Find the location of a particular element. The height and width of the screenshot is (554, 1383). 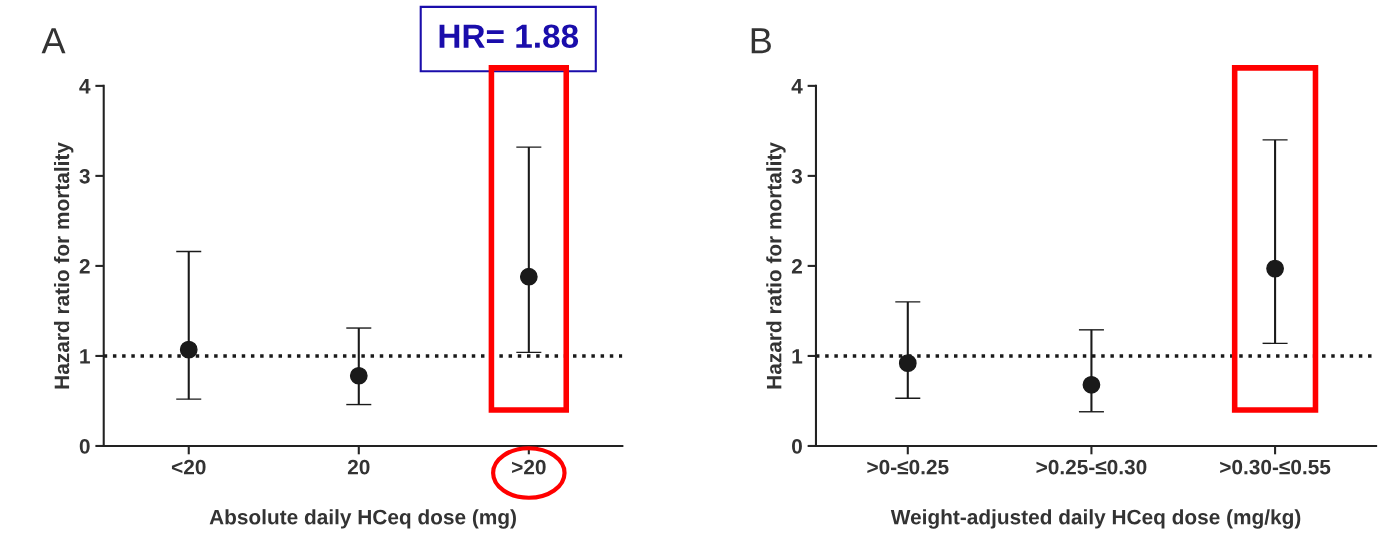

text: HR= 1.88 is located at coordinates (509, 36).